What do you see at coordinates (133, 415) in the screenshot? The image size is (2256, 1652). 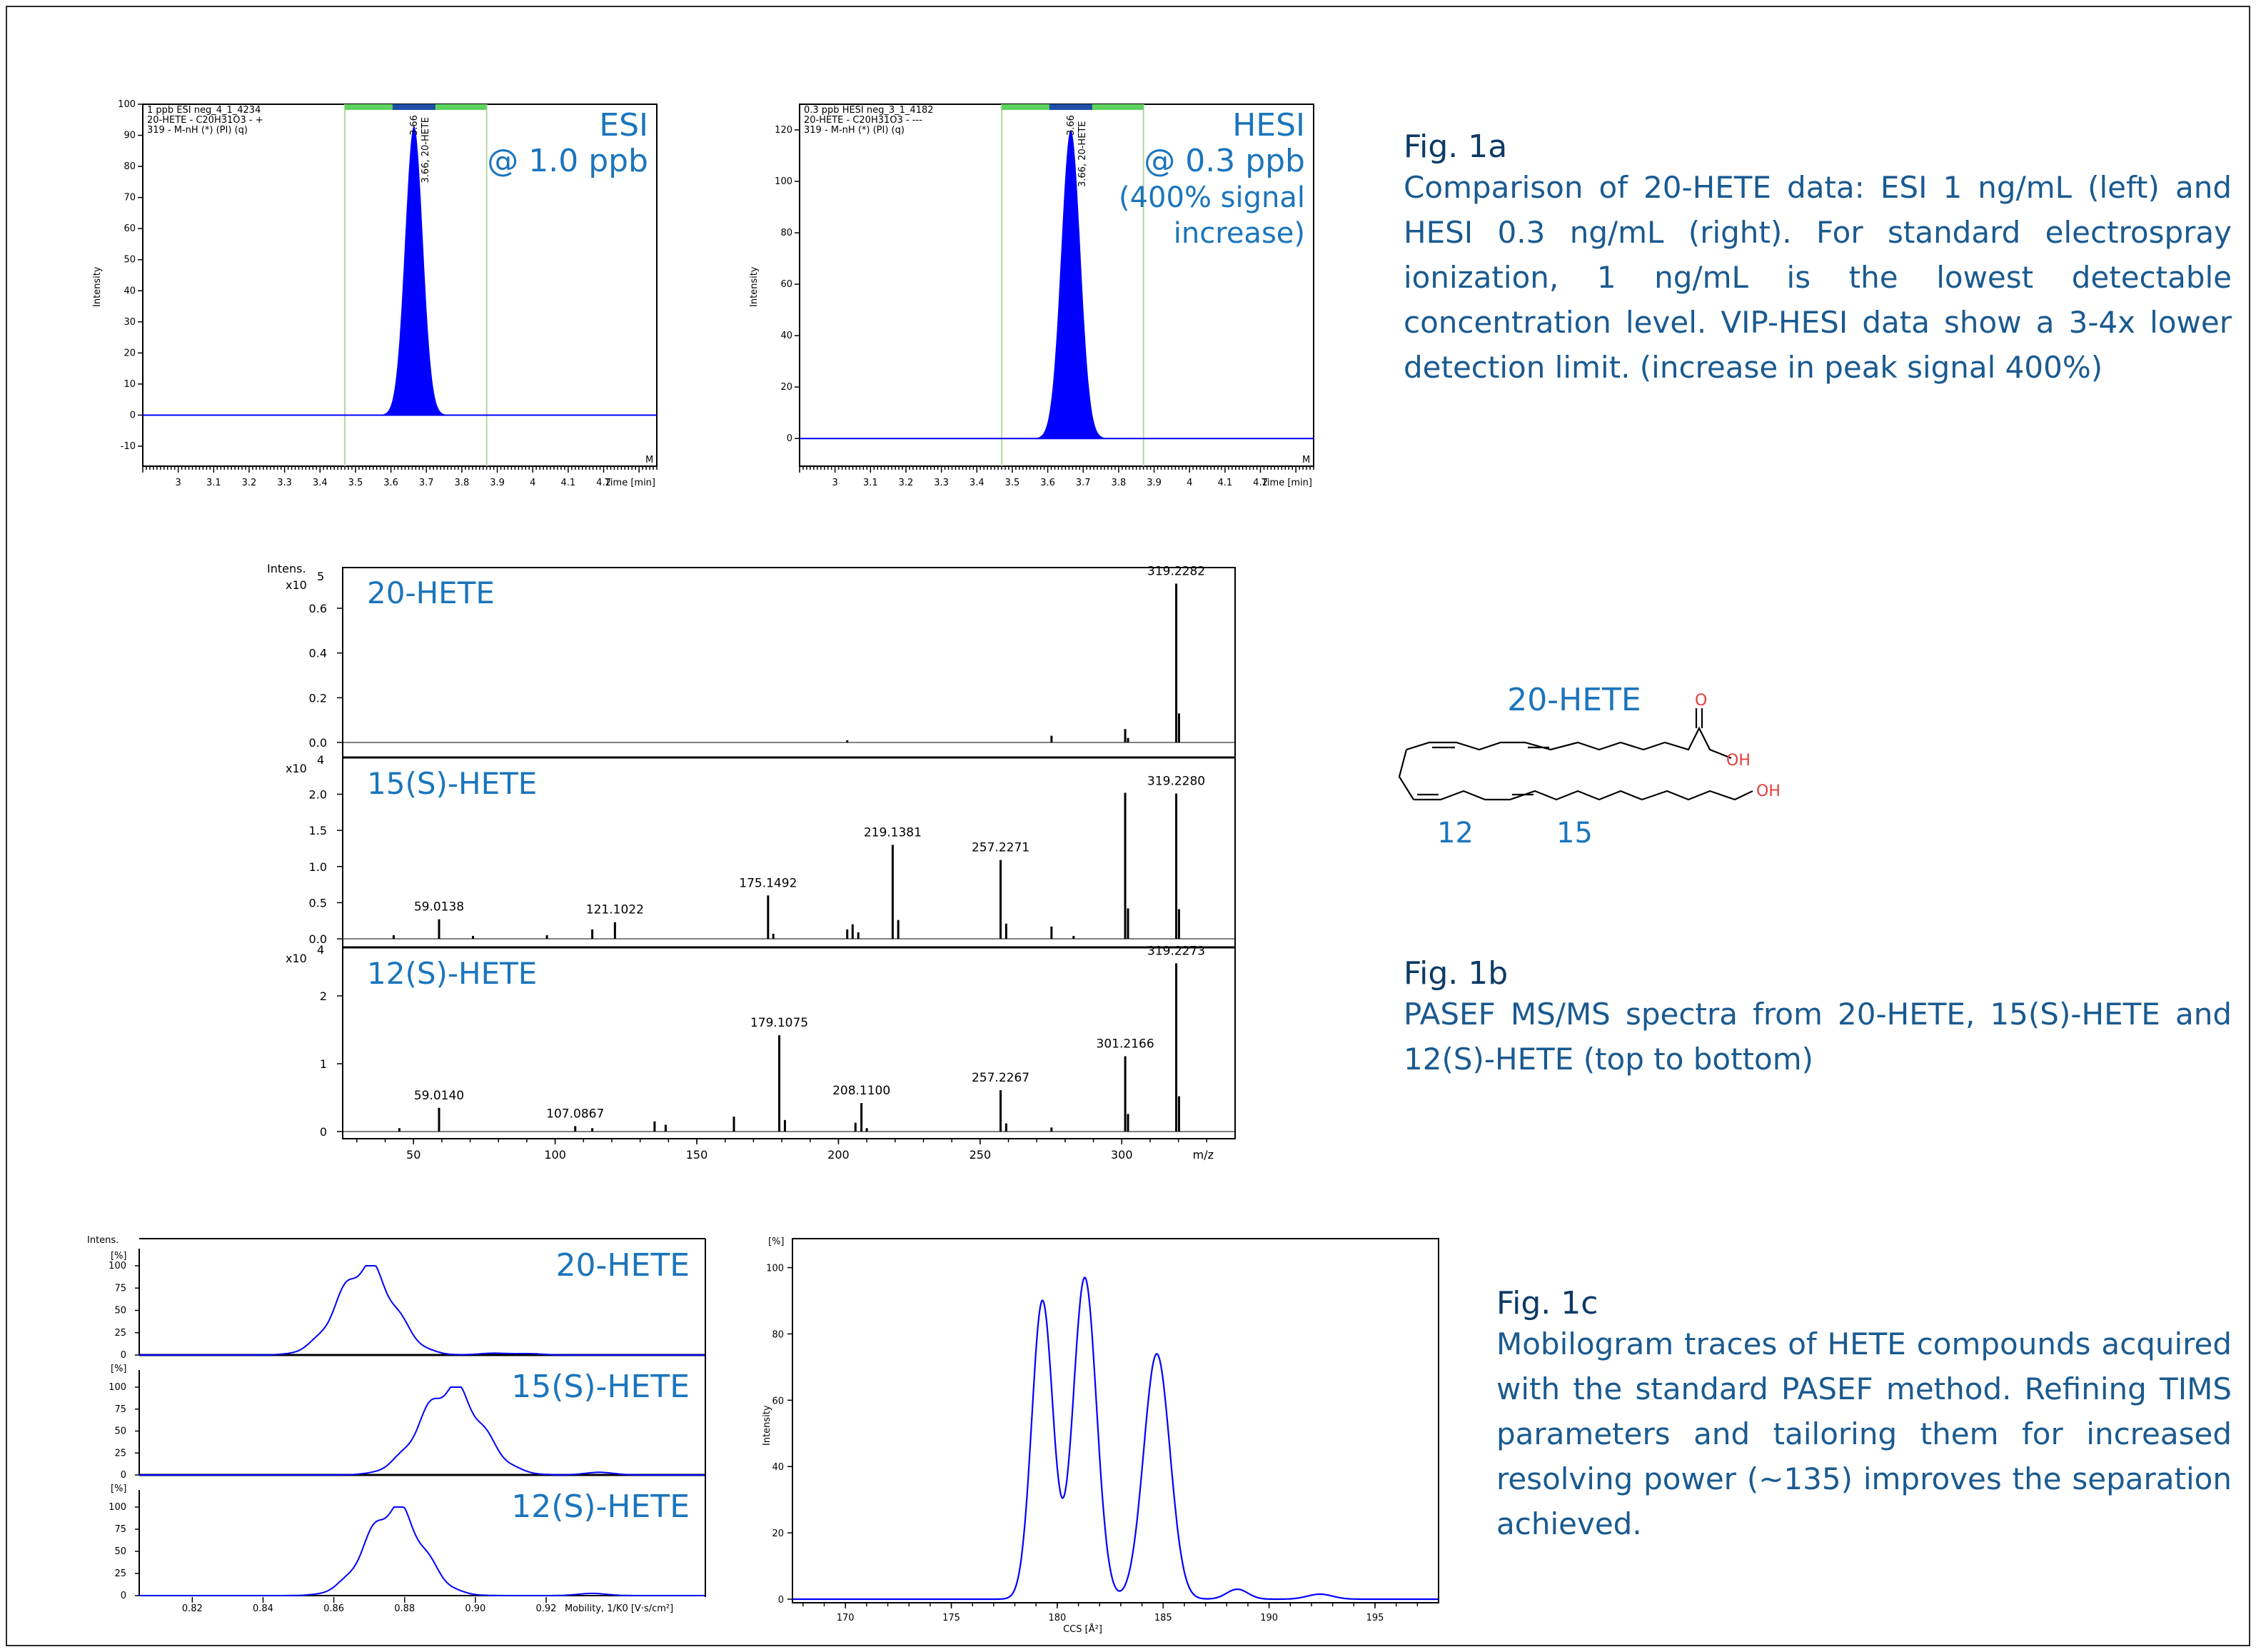 I see `esi-ytick-label: 0` at bounding box center [133, 415].